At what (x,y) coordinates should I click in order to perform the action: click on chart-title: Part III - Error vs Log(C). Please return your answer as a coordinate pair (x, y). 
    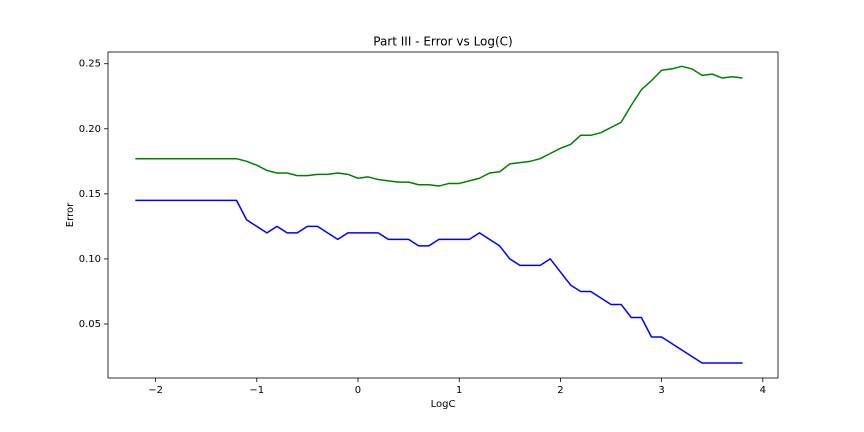
    Looking at the image, I should click on (443, 42).